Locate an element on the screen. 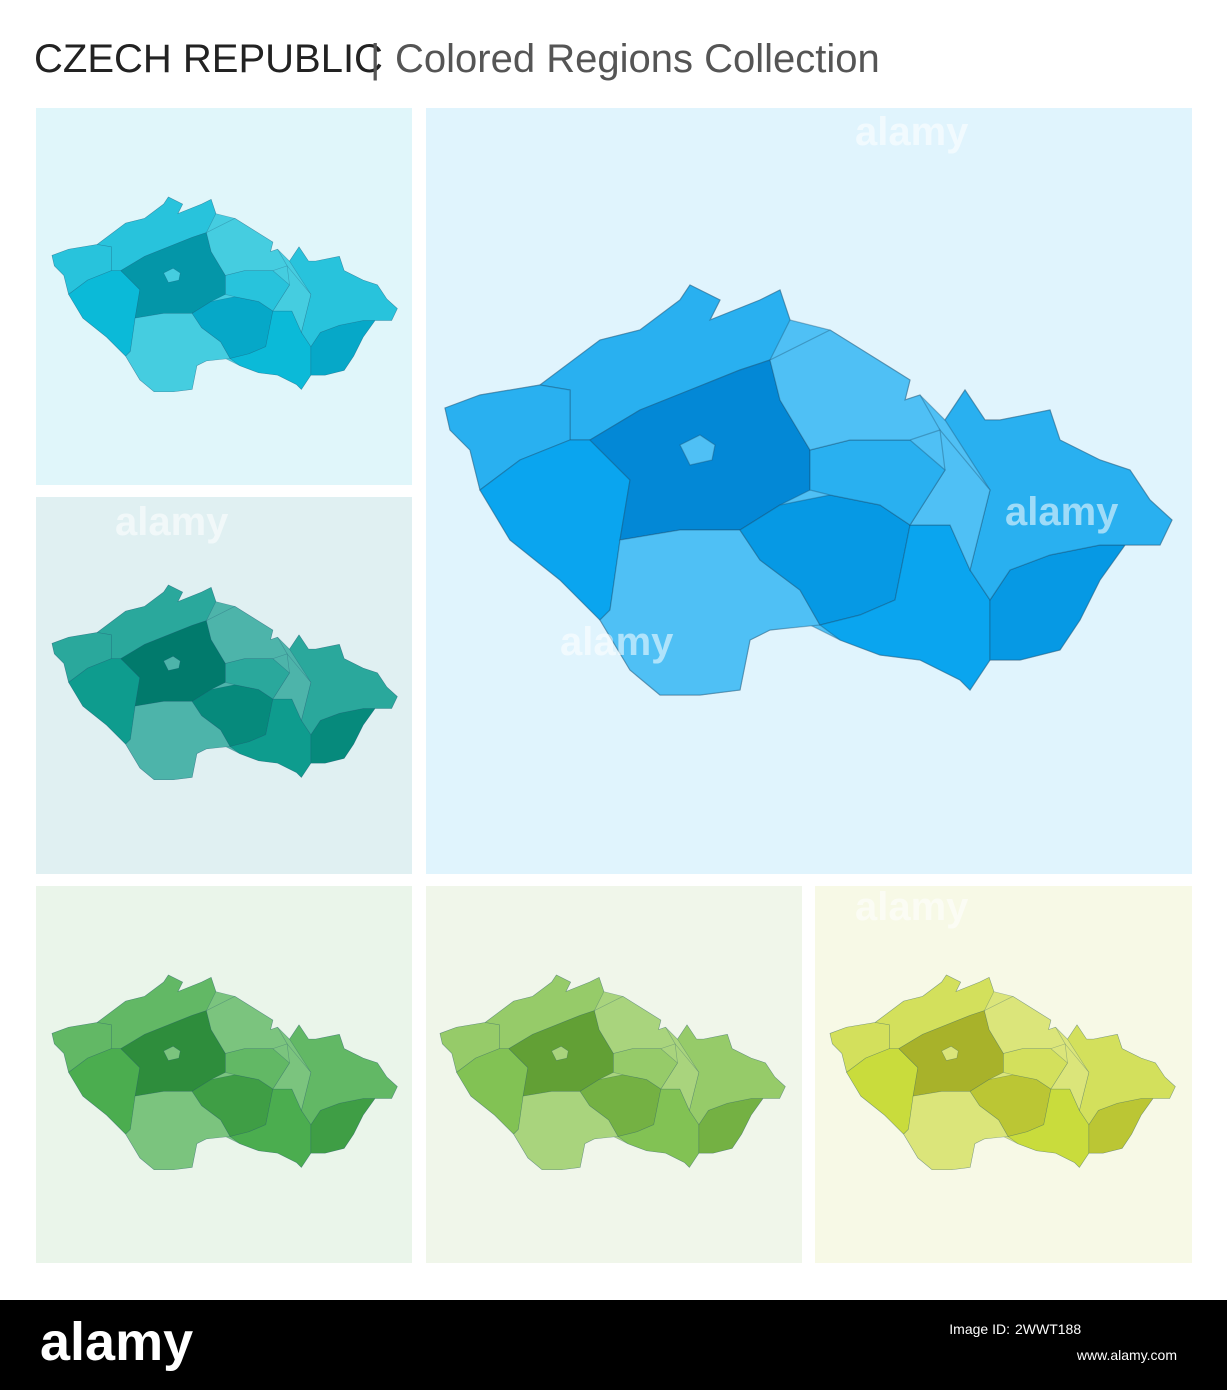  title-subtitle: Colored Regions Collection is located at coordinates (637, 59).